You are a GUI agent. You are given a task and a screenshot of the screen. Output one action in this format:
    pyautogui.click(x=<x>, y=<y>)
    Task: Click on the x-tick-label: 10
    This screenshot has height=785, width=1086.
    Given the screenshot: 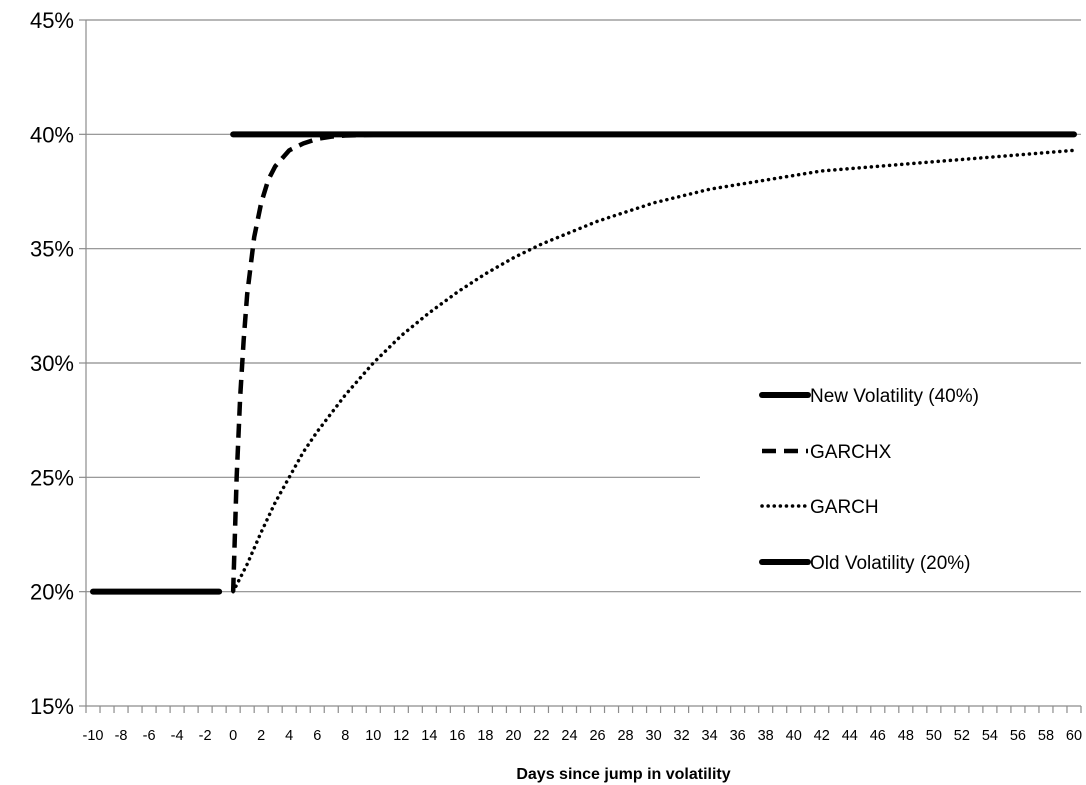 What is the action you would take?
    pyautogui.click(x=373, y=736)
    